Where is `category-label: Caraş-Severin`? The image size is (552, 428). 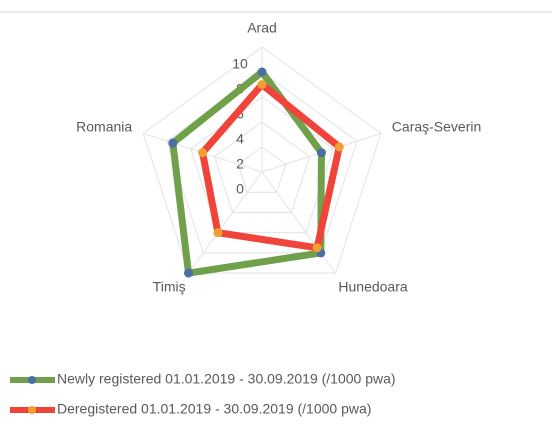
category-label: Caraş-Severin is located at coordinates (436, 127).